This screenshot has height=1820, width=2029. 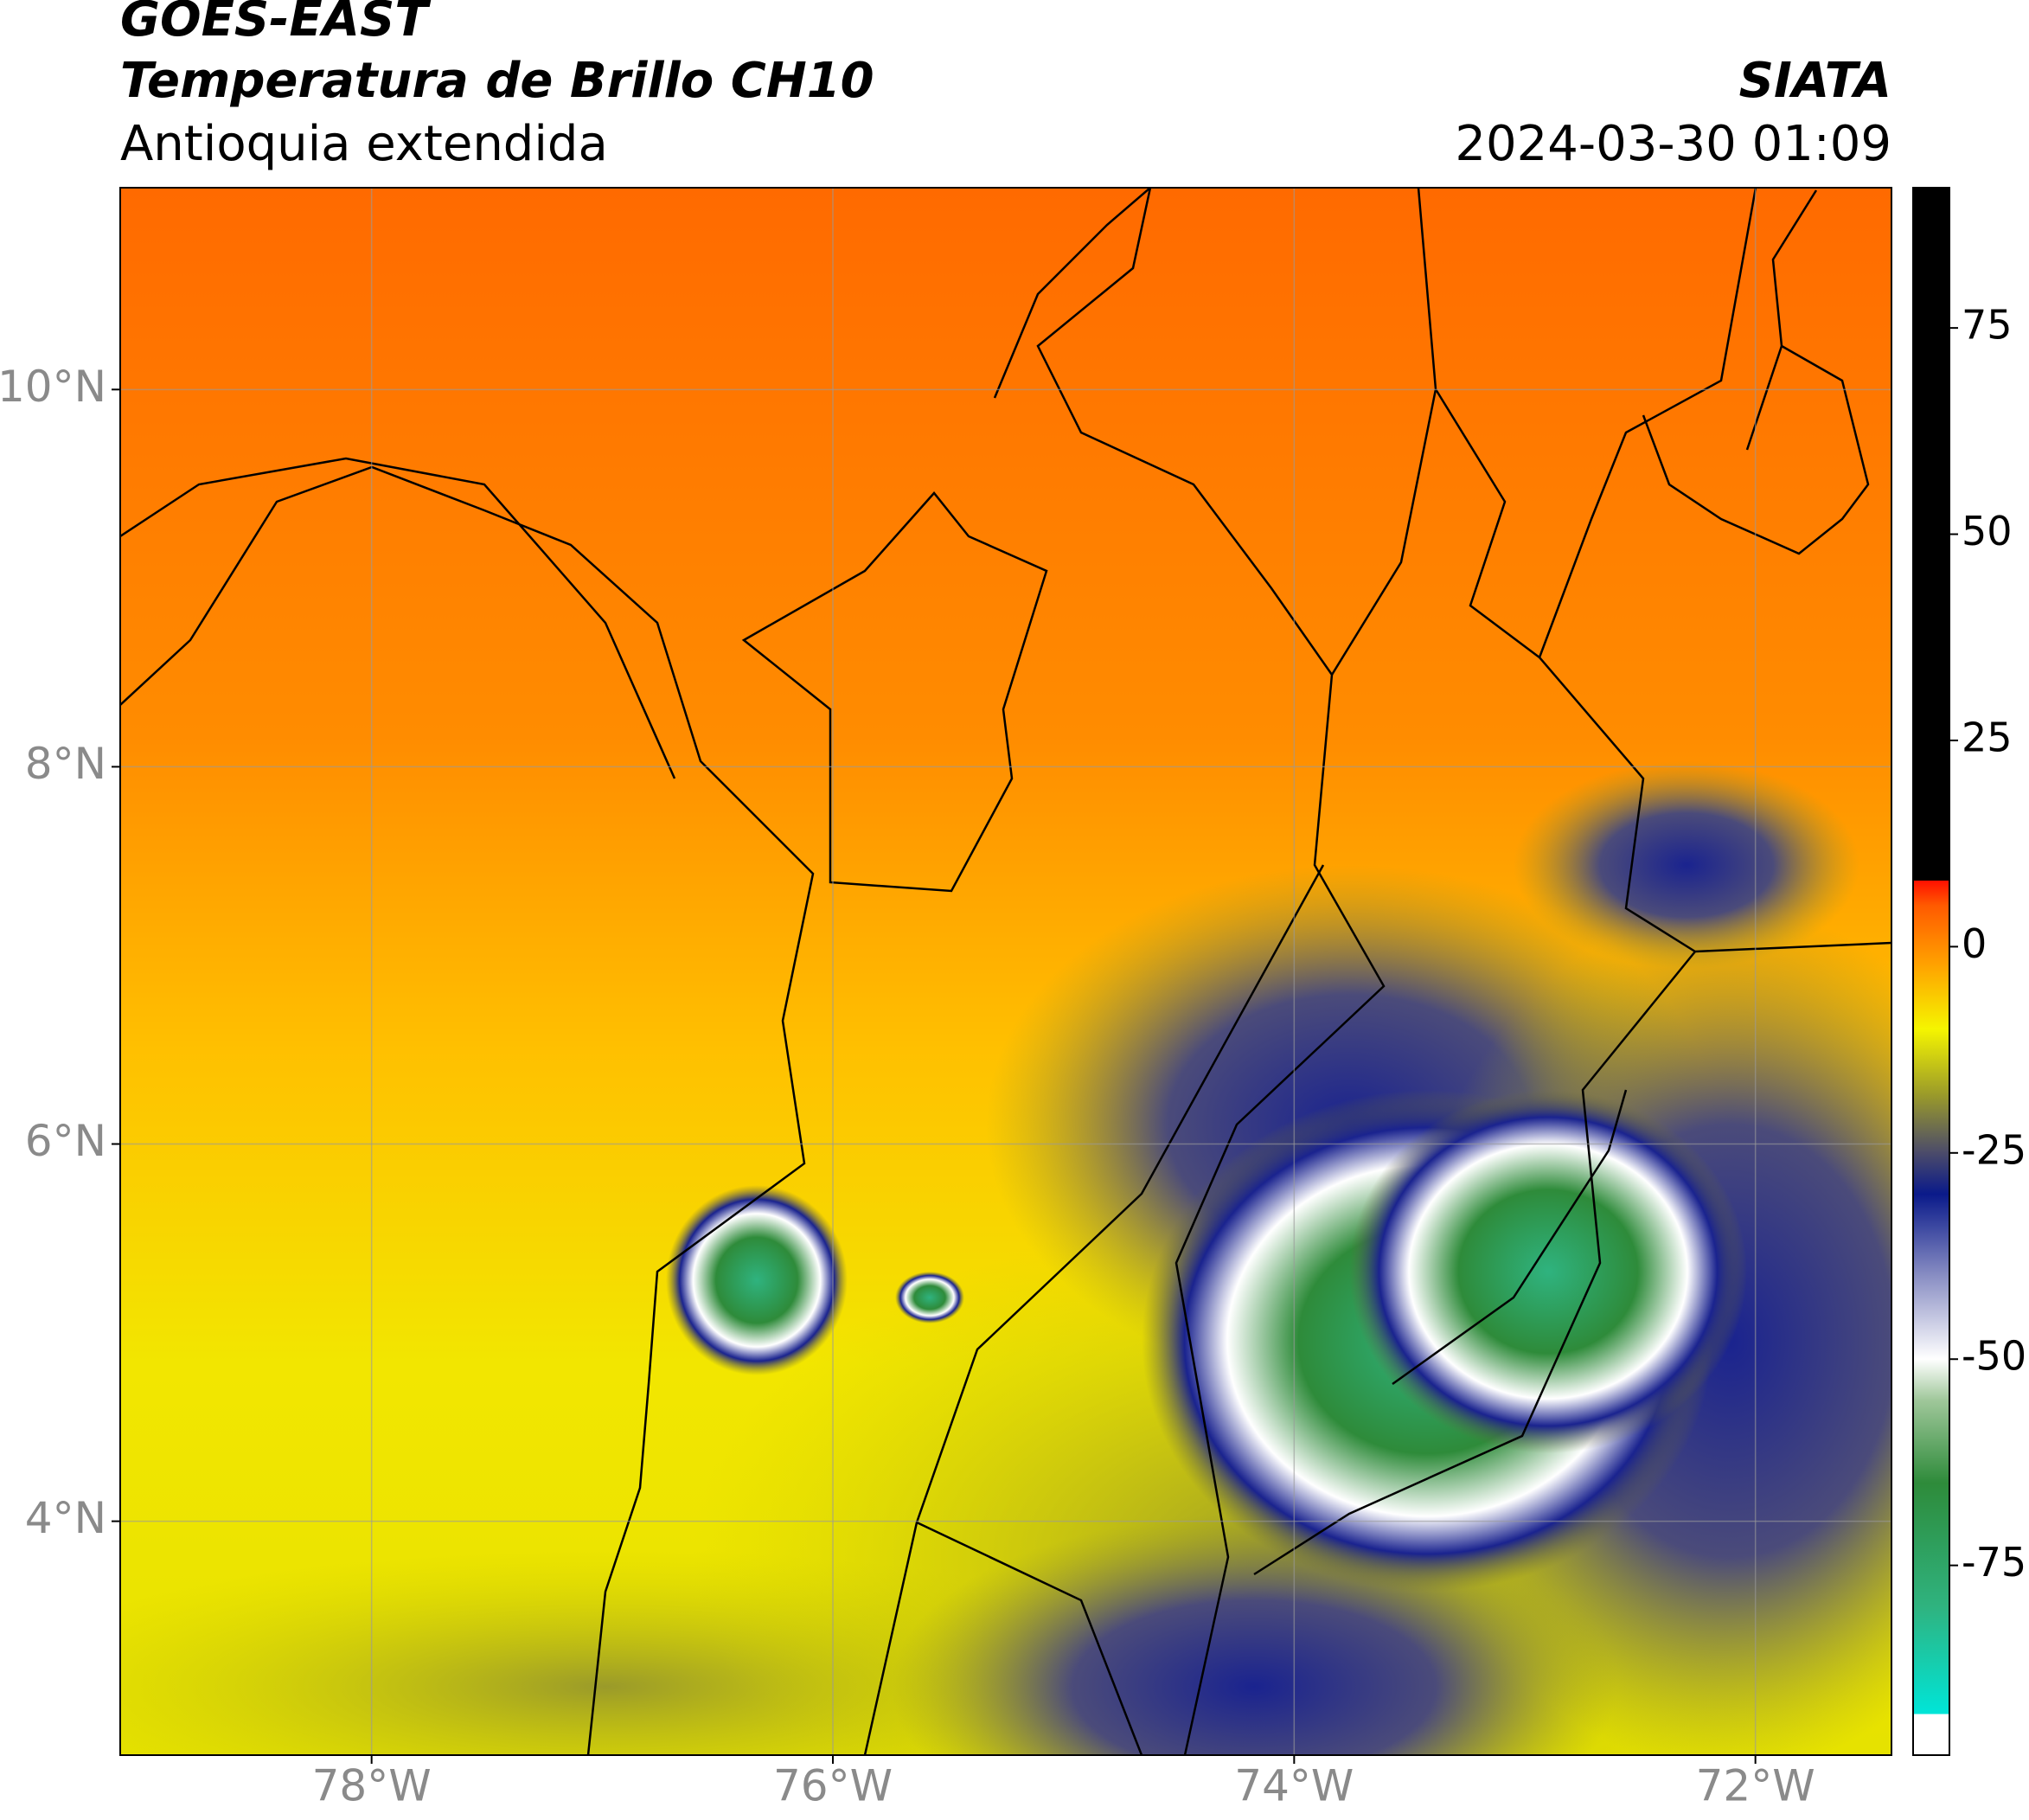 I want to click on title-line1: GOES-EAST, so click(x=275, y=24).